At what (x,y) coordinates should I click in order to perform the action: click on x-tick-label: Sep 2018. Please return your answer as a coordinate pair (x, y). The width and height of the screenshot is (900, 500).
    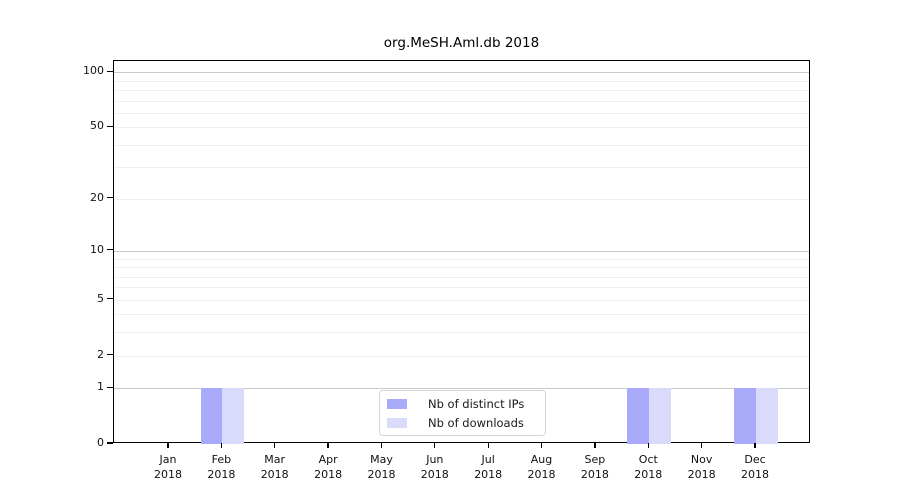
    Looking at the image, I should click on (595, 467).